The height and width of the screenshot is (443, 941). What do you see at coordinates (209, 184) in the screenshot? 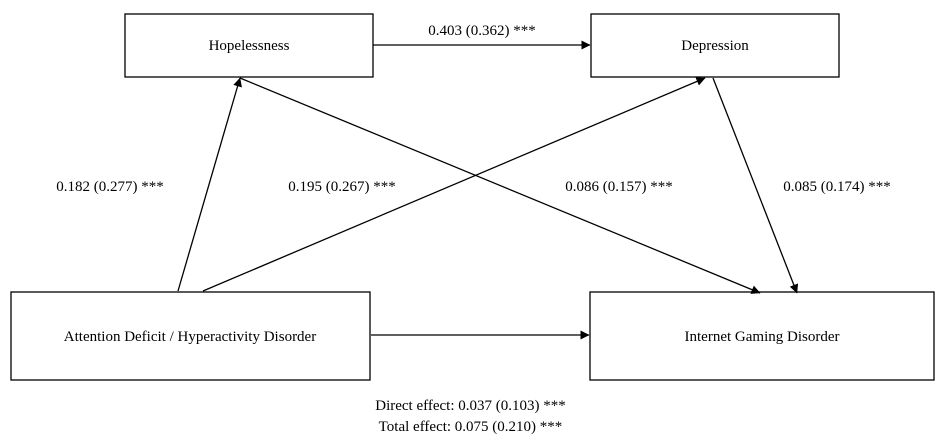
I see `arrow-adhd-to-hopelessness` at bounding box center [209, 184].